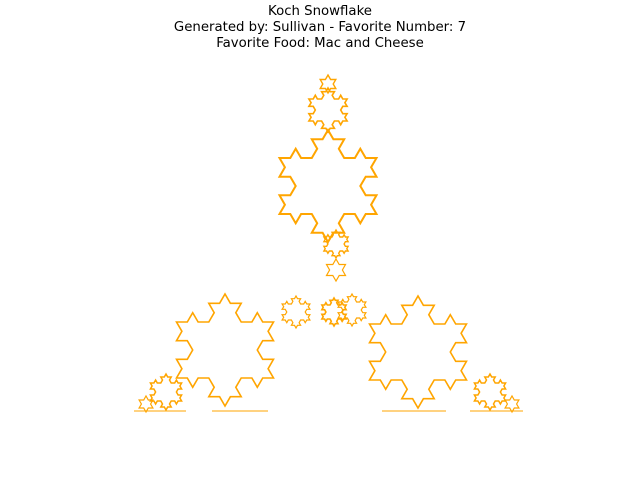 This screenshot has width=640, height=480. Describe the element at coordinates (328, 110) in the screenshot. I see `top-lobe-upper` at that location.